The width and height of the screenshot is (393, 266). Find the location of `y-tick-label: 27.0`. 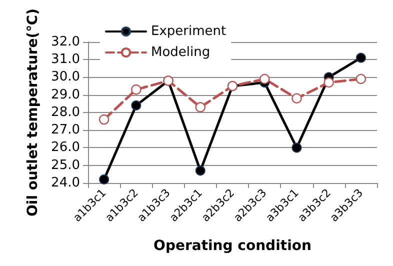

y-tick-label: 27.0 is located at coordinates (65, 130).